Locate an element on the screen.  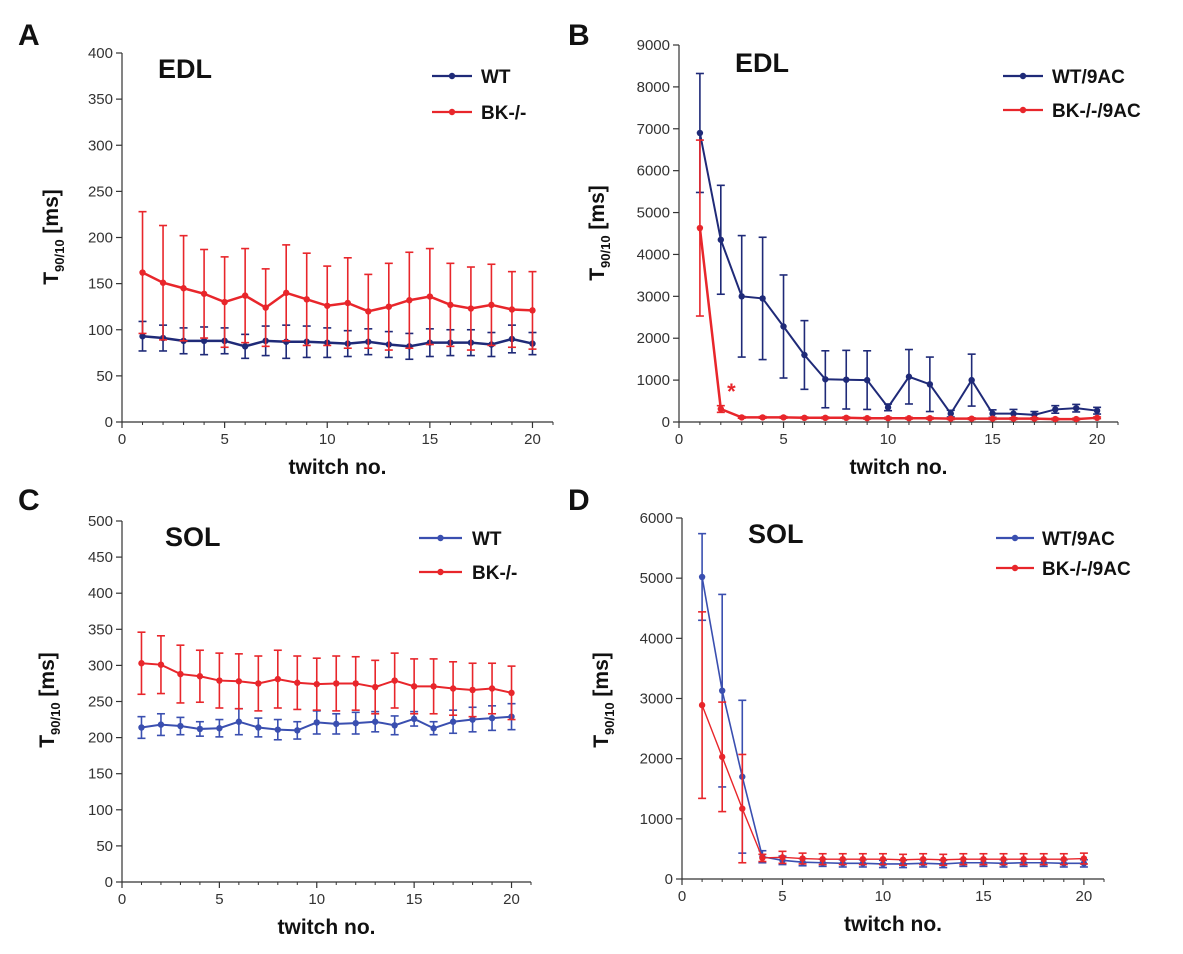
y-tick-label: 400 is located at coordinates (100, 593).